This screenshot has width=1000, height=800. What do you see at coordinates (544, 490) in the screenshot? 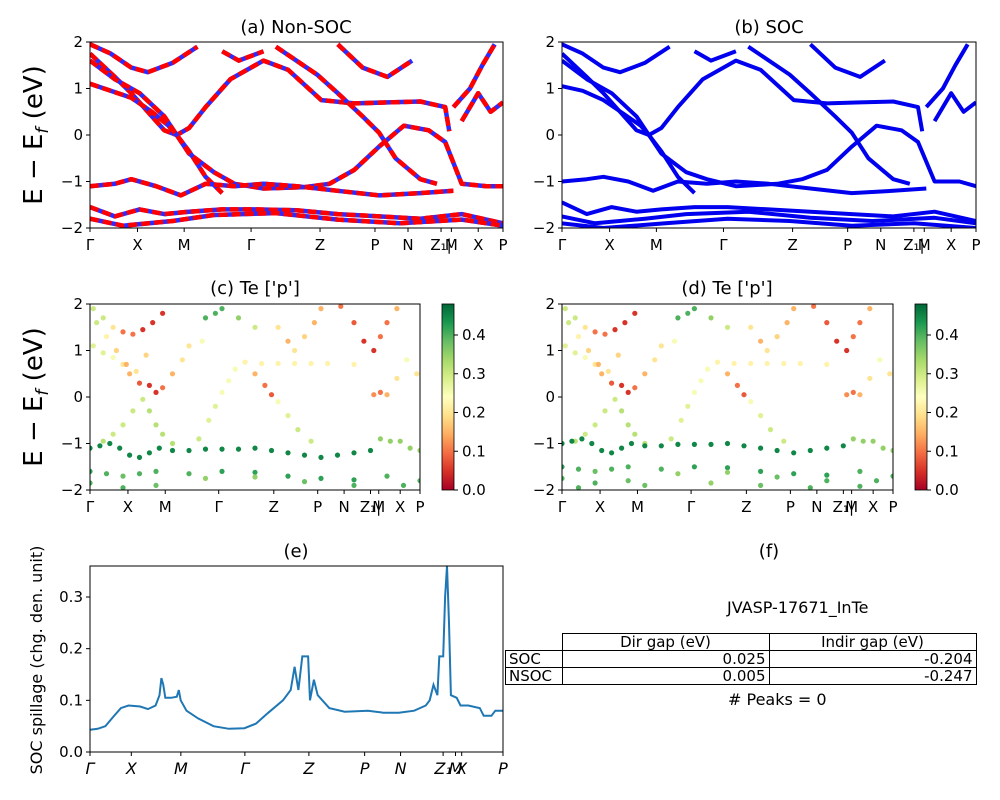
I see `y-tick-label: −2` at bounding box center [544, 490].